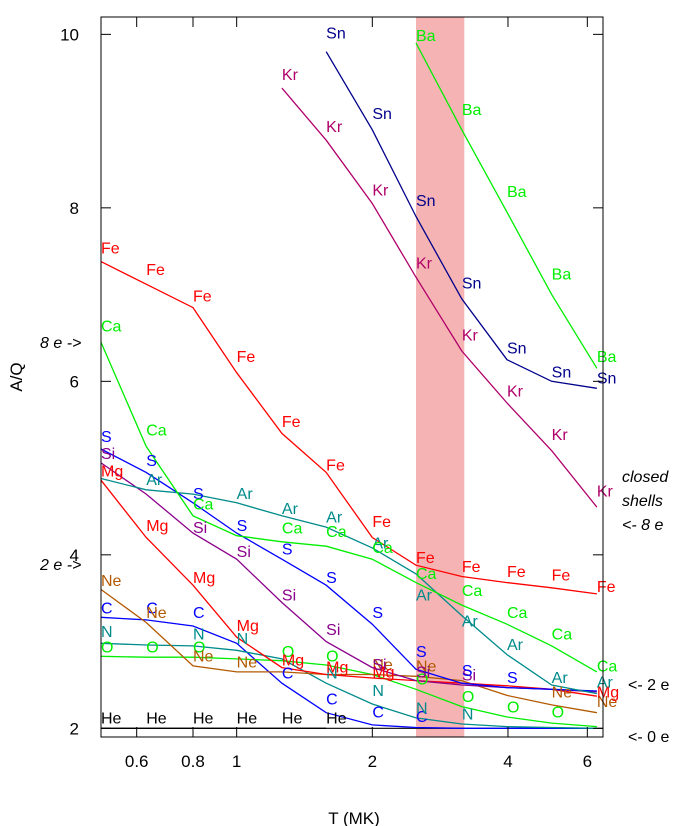 This screenshot has height=826, width=679. I want to click on y-tick-label: 10, so click(69, 34).